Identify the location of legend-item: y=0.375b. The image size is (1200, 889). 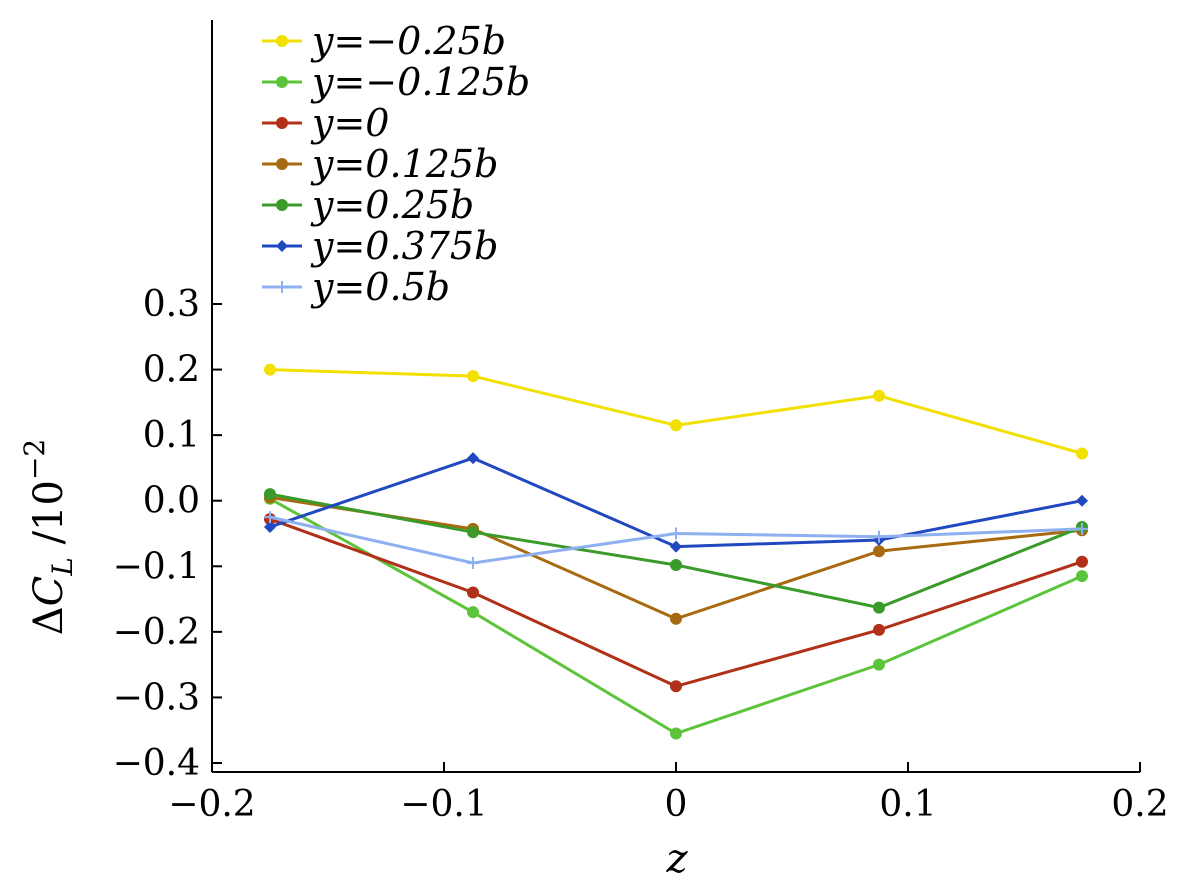
(380, 246).